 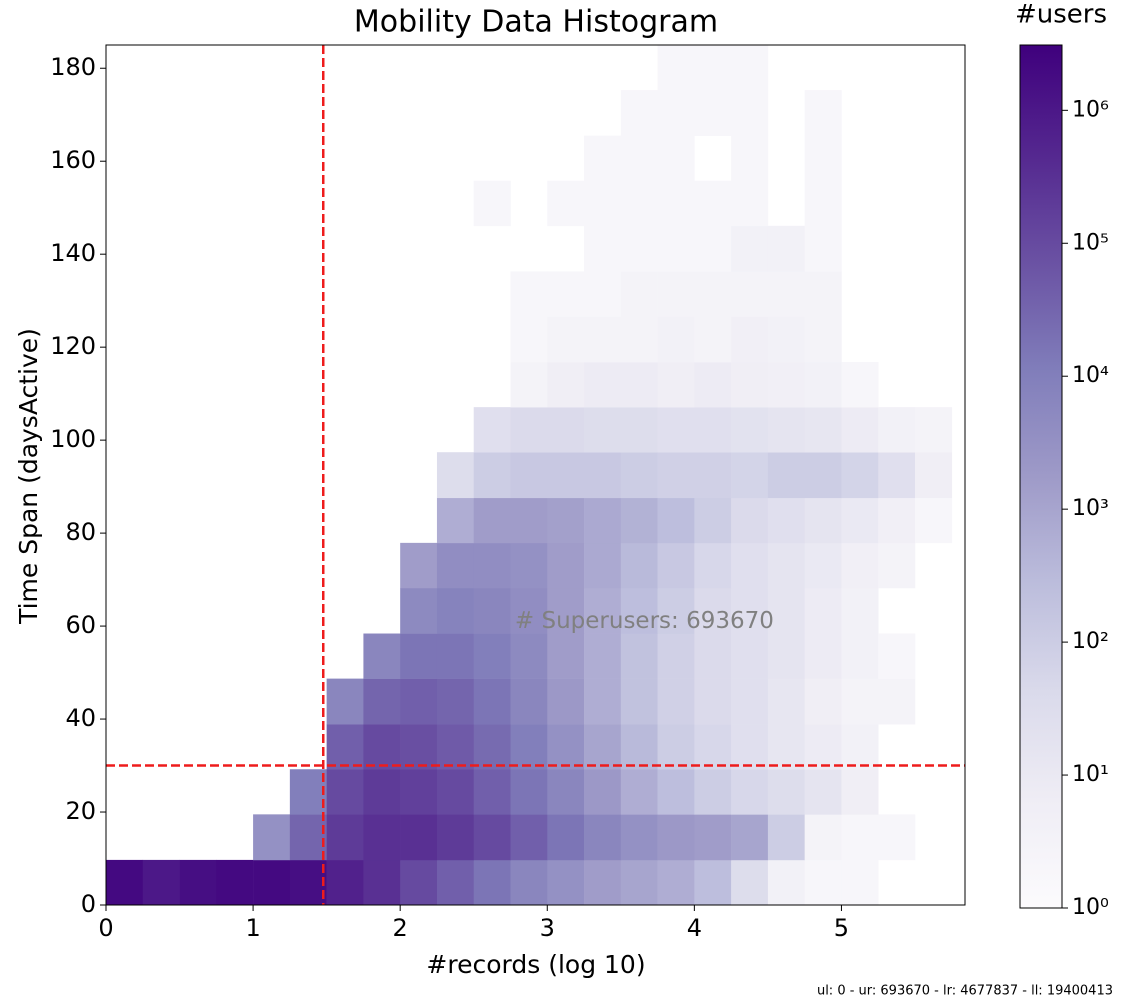 I want to click on colorbar-tick-label: 10⁶, so click(x=1090, y=109).